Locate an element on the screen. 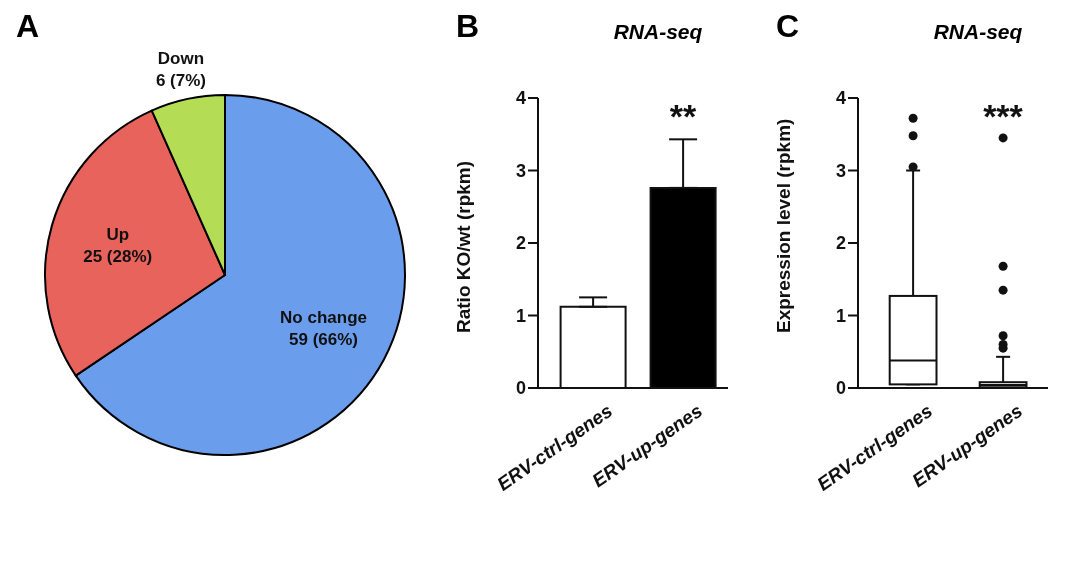 Image resolution: width=1080 pixels, height=561 pixels. y-axis-title: Ratio KO/wt (rpkm) is located at coordinates (463, 246).